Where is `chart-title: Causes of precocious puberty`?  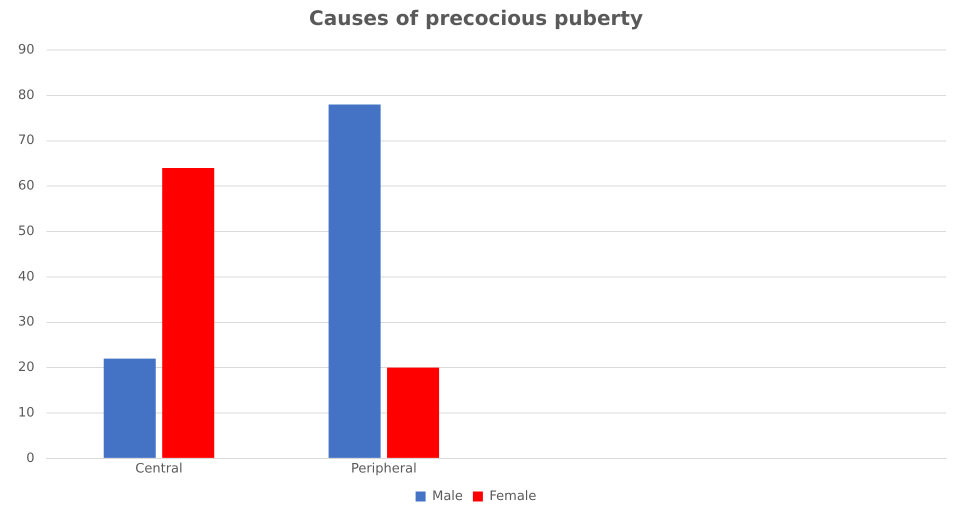
chart-title: Causes of precocious puberty is located at coordinates (476, 18).